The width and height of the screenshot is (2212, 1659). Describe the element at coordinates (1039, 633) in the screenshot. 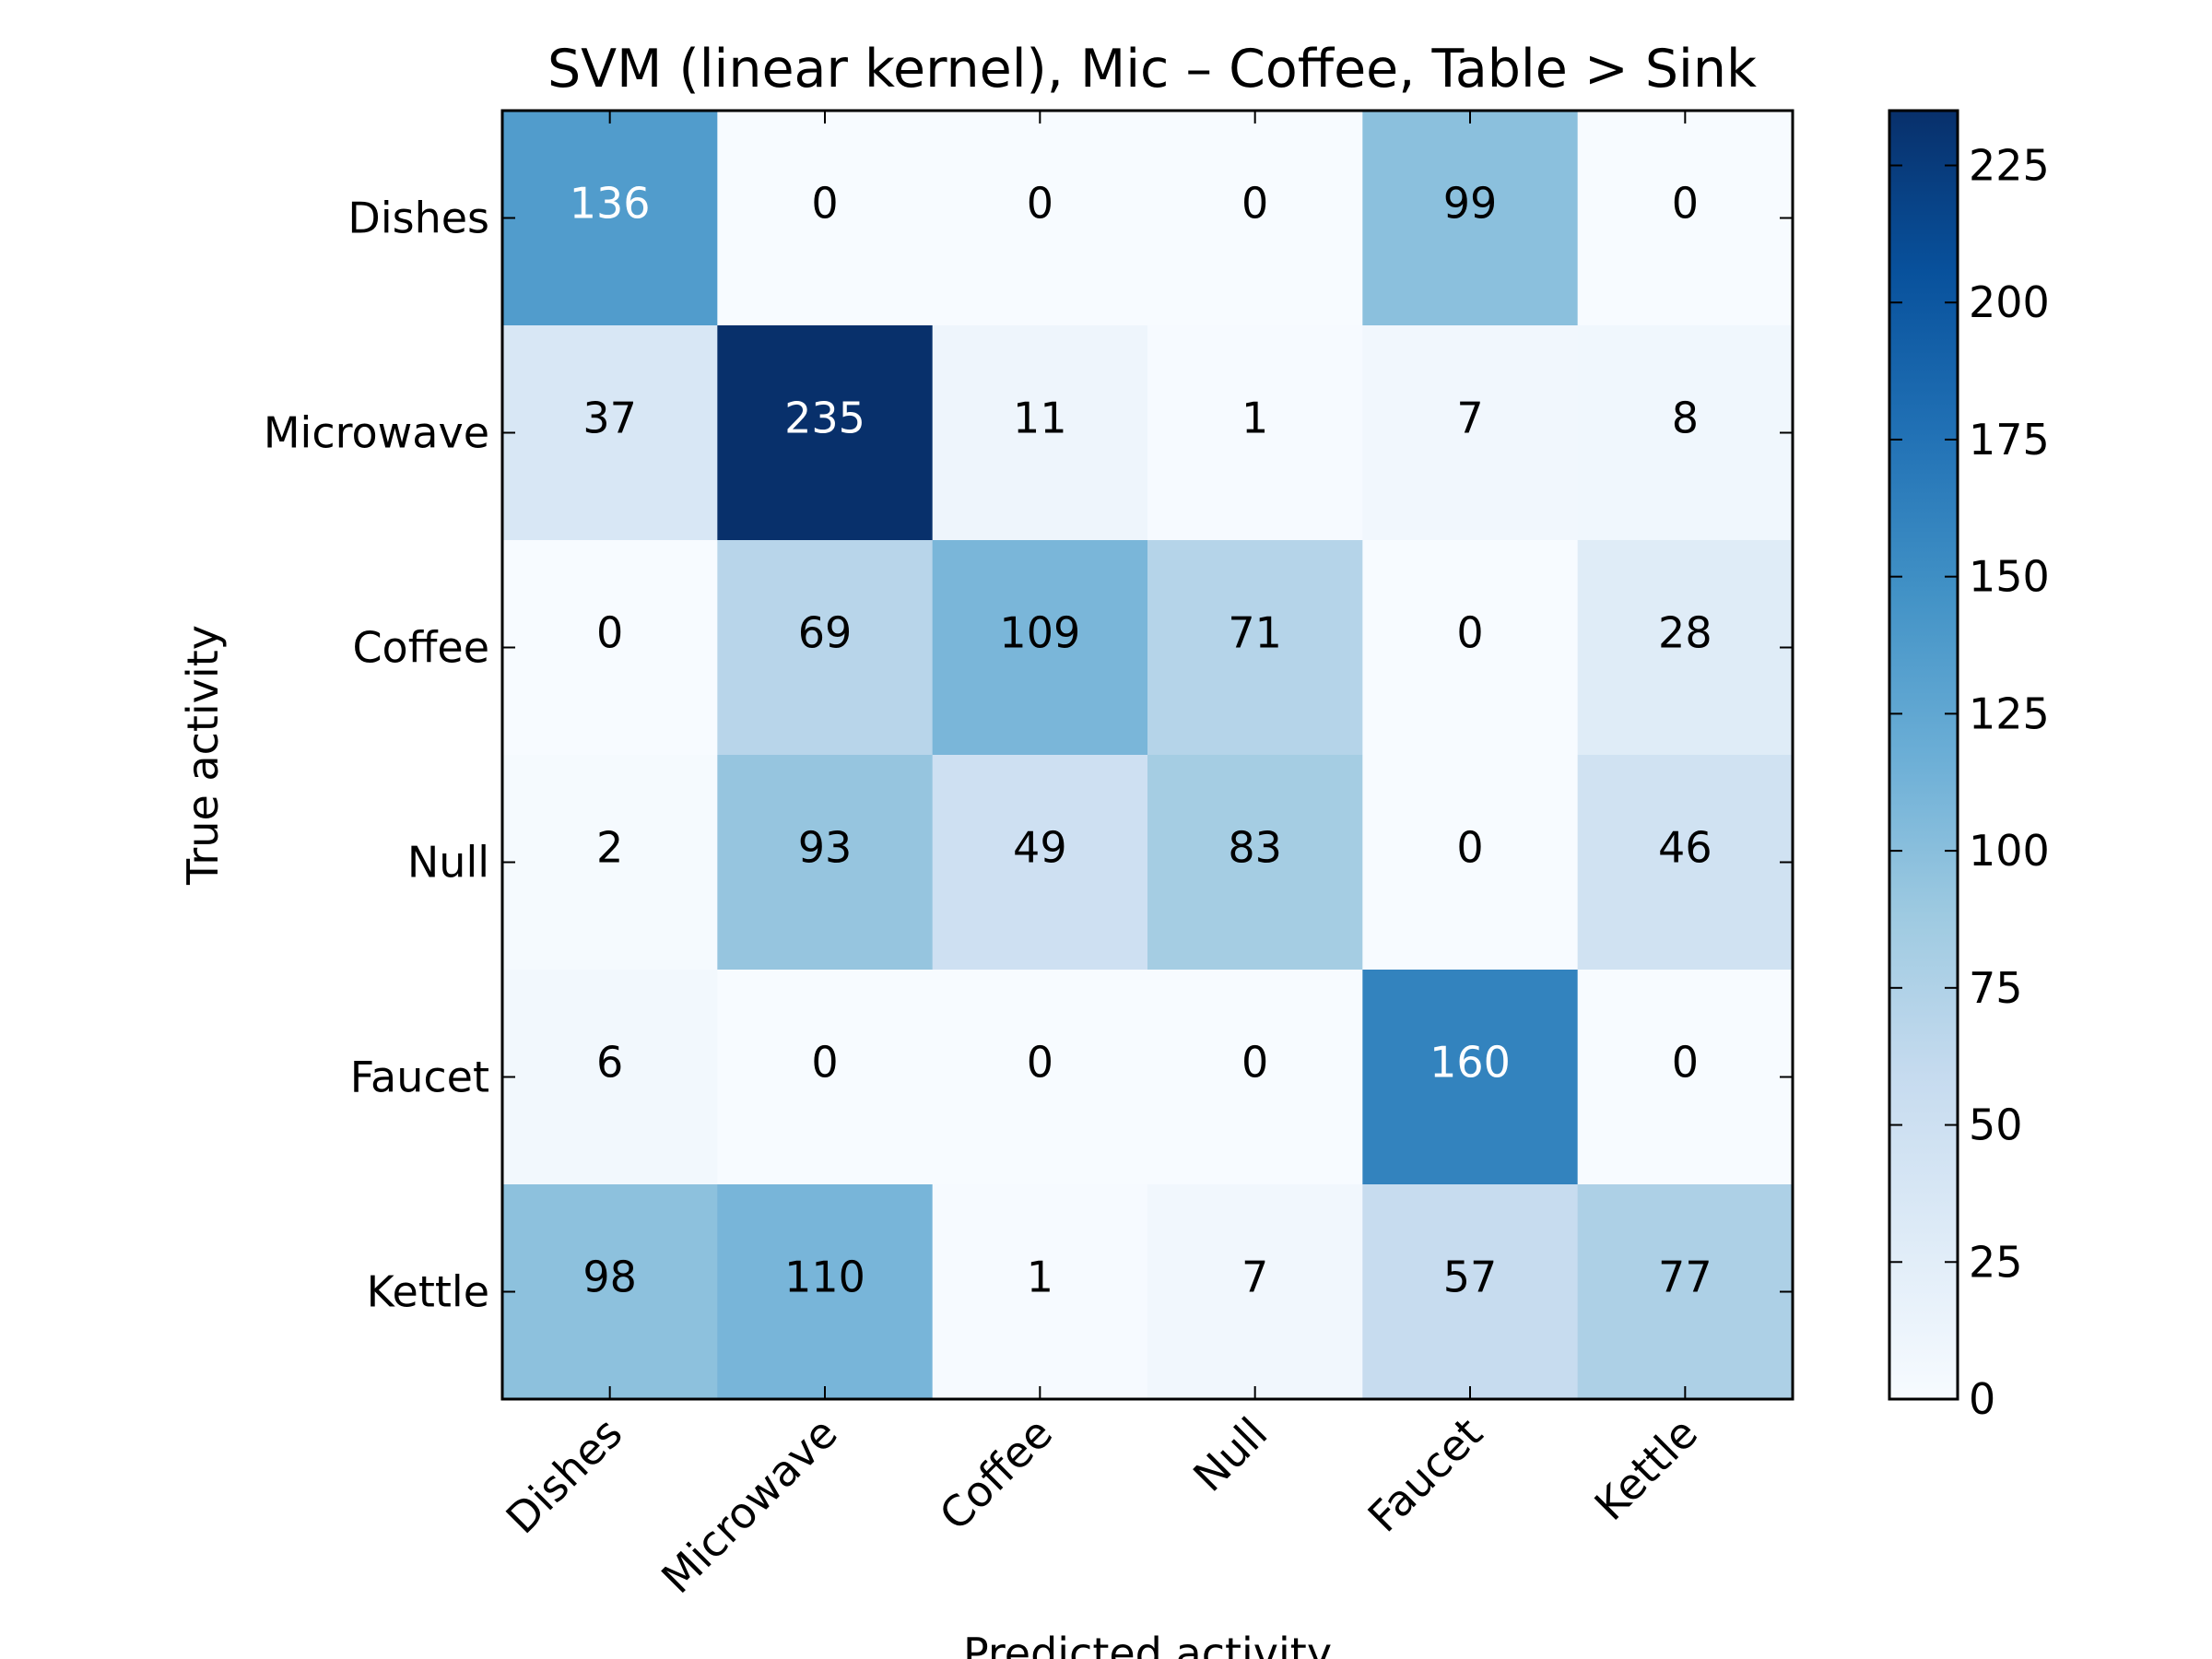

I see `cell-value-label: 109` at that location.